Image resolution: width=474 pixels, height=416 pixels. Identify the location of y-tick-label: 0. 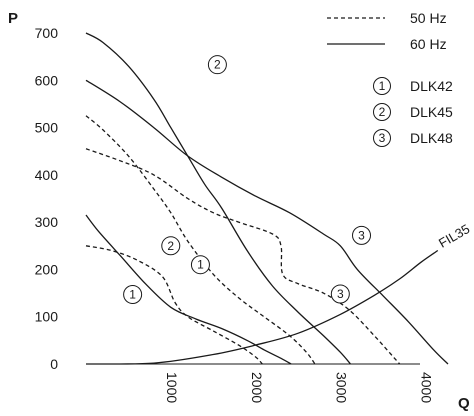
(54, 364).